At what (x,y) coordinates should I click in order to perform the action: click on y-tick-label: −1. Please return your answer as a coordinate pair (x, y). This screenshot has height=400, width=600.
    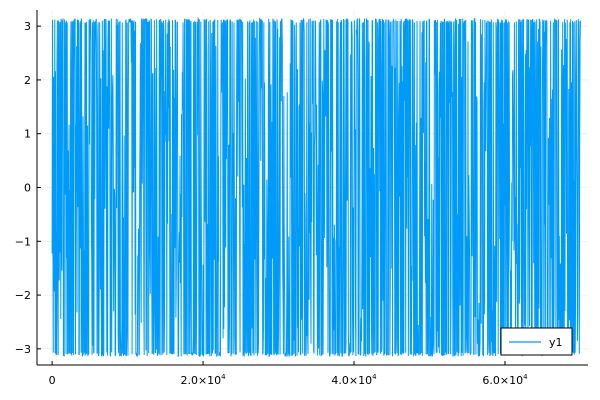
    Looking at the image, I should click on (23, 241).